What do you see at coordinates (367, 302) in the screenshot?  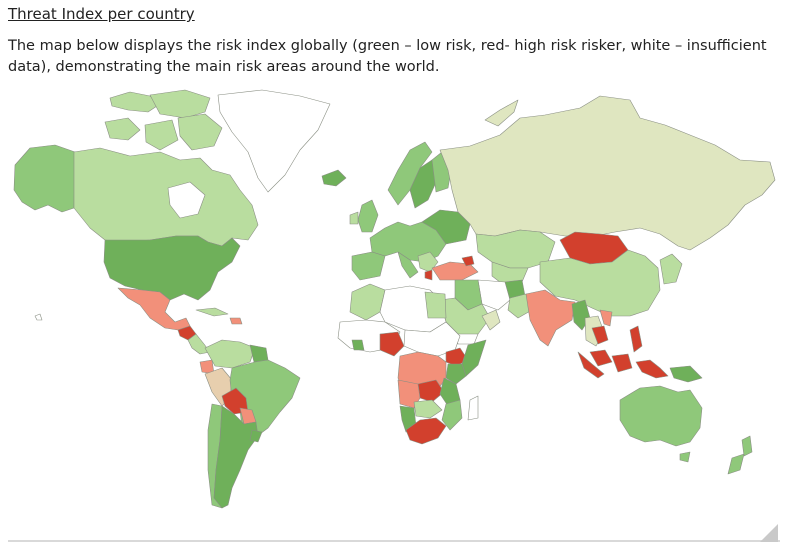 I see `country-north-africa-west` at bounding box center [367, 302].